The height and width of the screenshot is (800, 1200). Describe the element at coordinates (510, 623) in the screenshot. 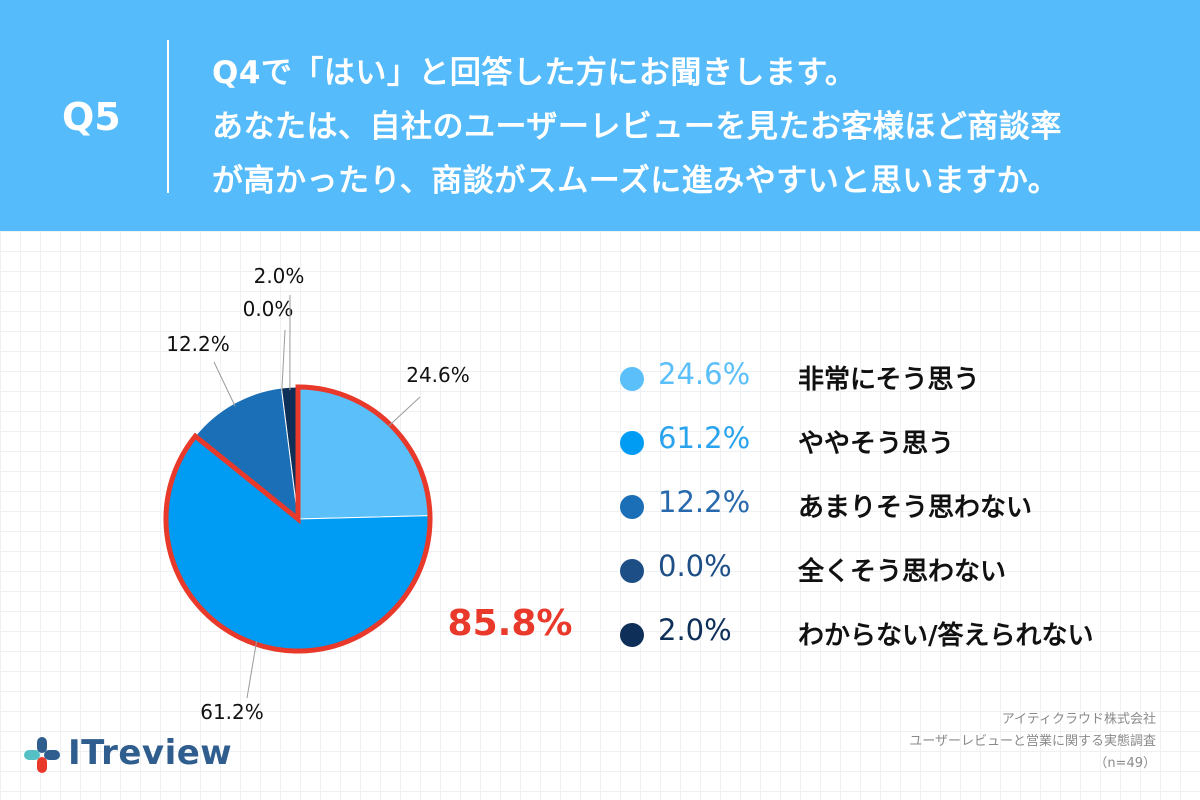

I see `highlight-total-label: 85.8%` at that location.